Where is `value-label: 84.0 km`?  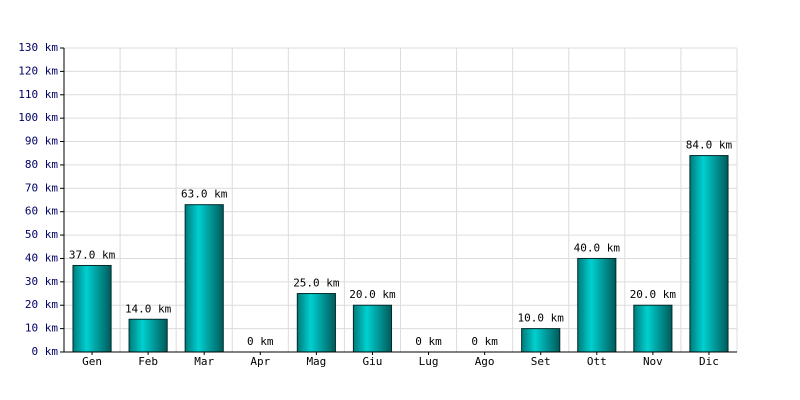 value-label: 84.0 km is located at coordinates (709, 145).